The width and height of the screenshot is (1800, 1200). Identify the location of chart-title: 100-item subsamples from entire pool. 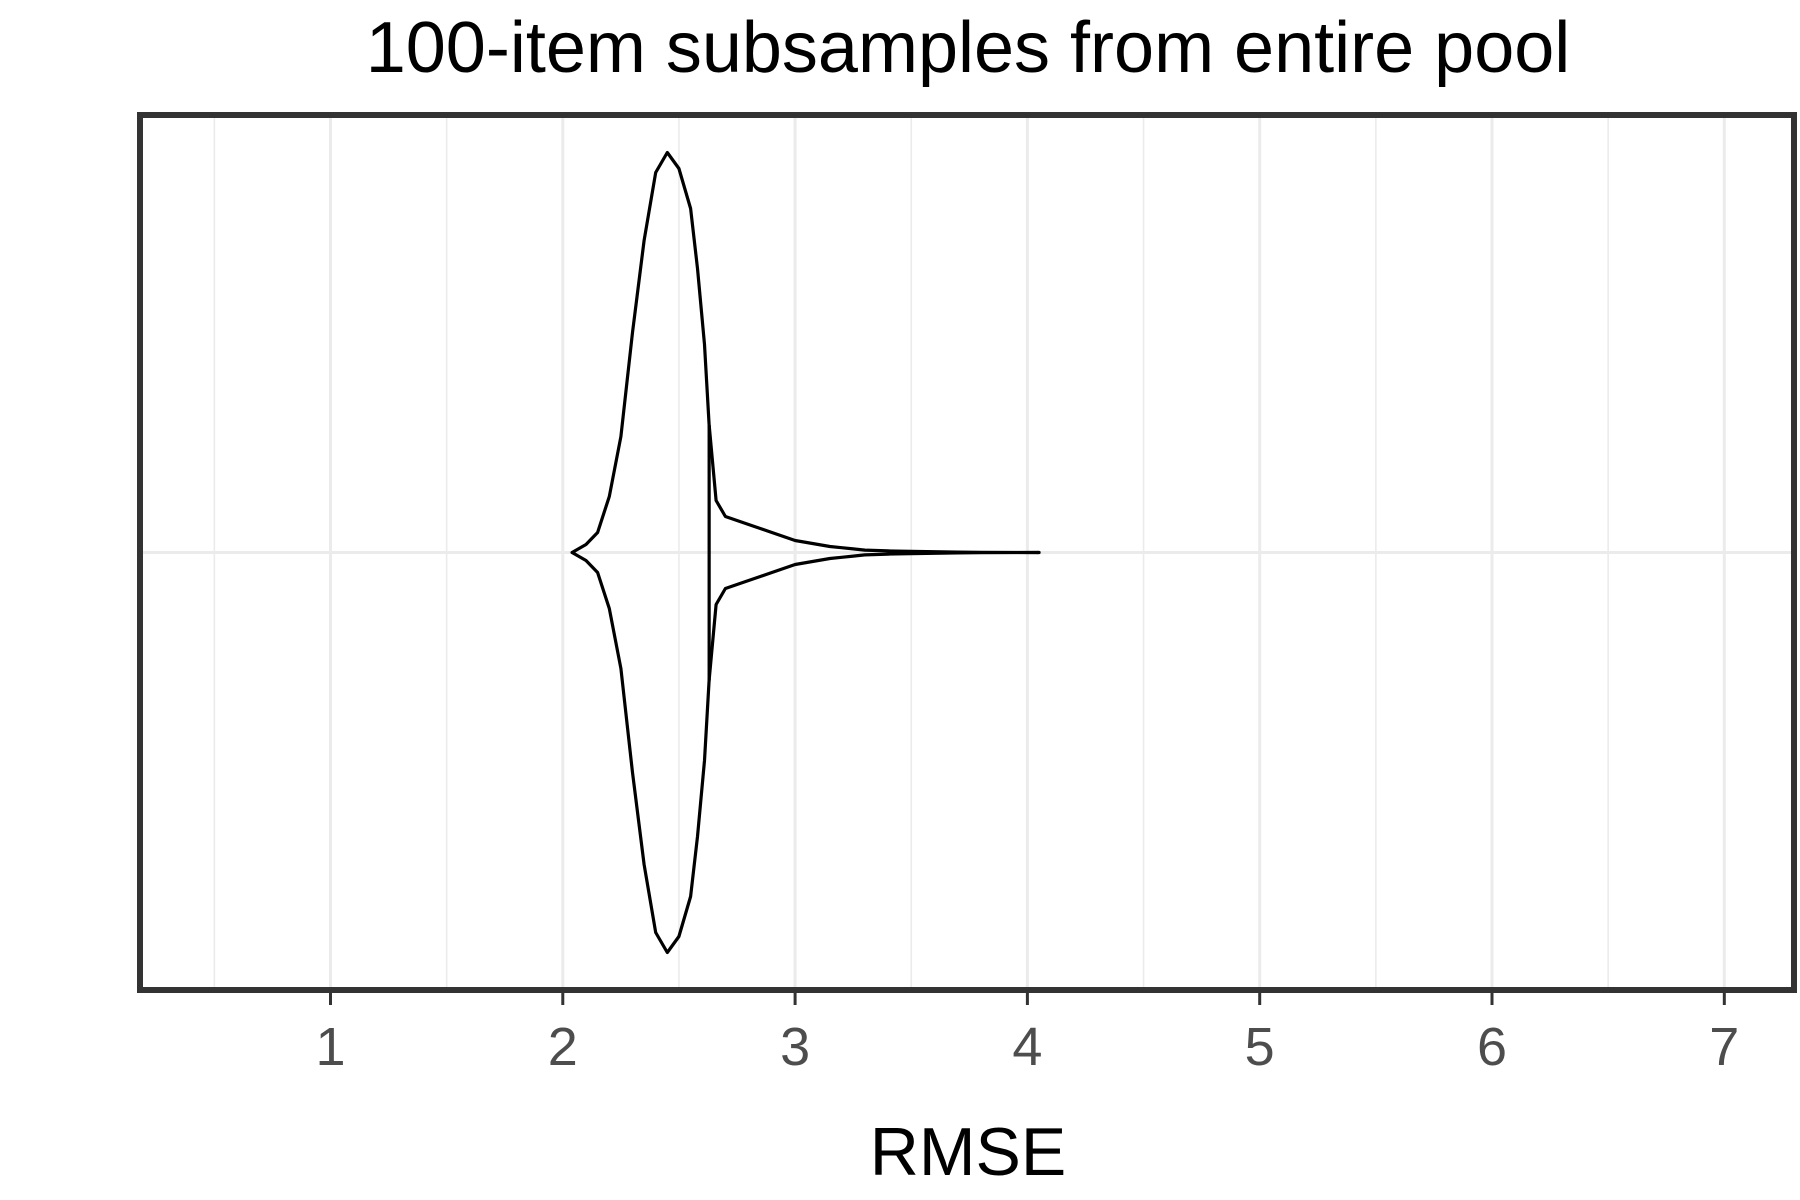
(968, 48).